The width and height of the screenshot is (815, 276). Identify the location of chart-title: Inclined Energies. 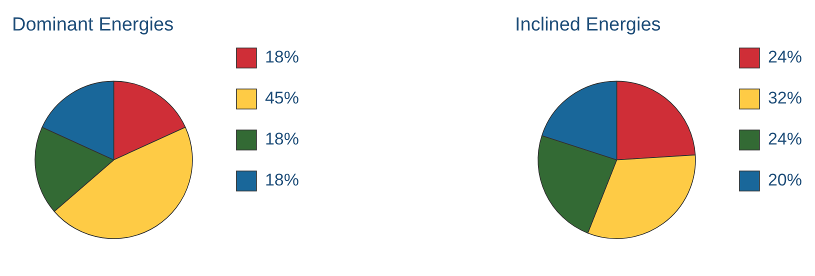
(588, 25).